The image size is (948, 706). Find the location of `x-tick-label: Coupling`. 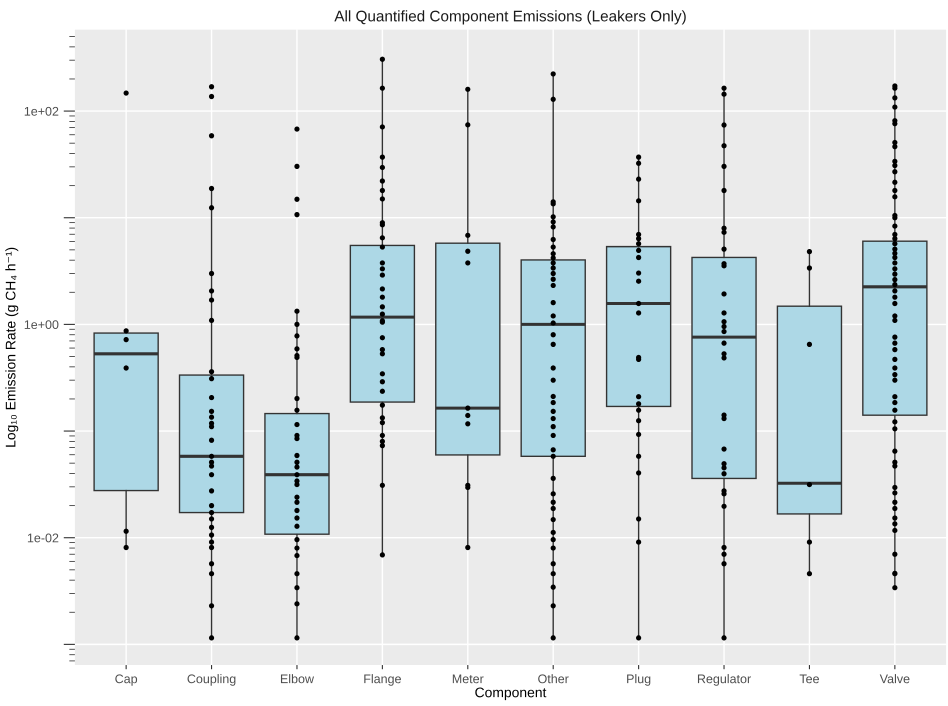

x-tick-label: Coupling is located at coordinates (212, 680).